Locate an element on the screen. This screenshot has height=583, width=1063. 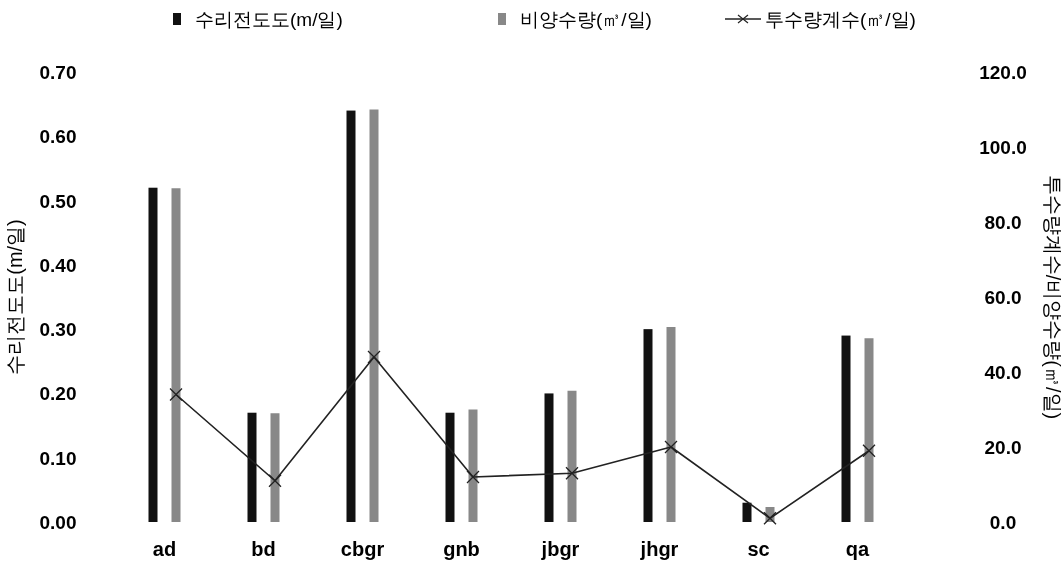
x-tick-label: gnb is located at coordinates (461, 549).